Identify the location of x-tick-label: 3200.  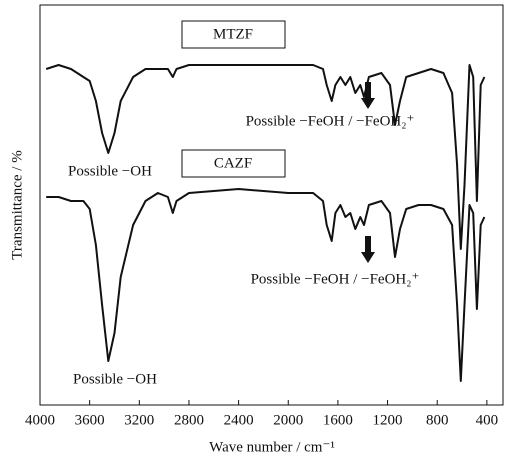
(139, 420).